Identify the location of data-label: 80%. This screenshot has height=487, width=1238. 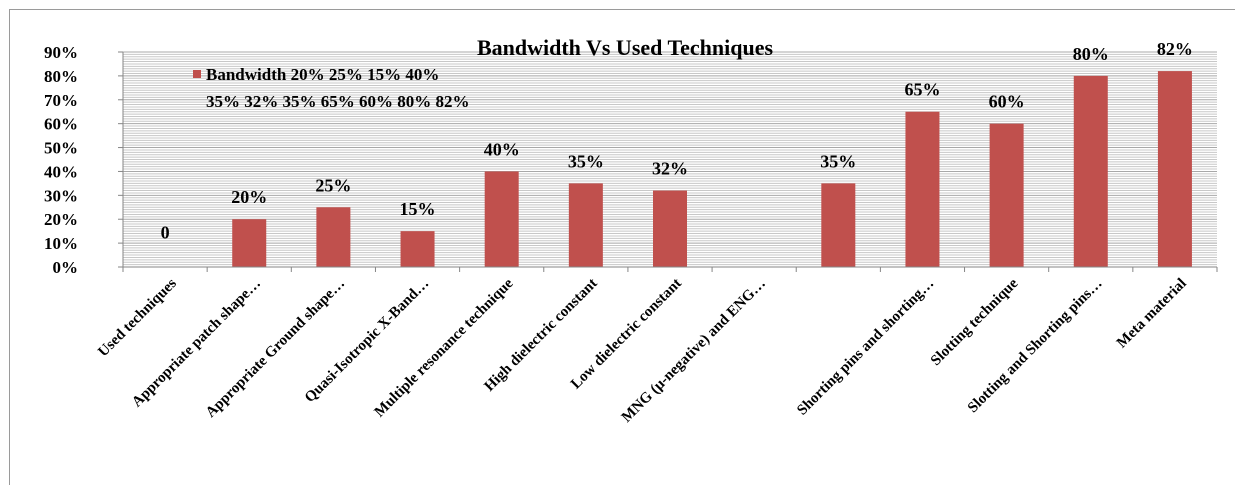
(1091, 54).